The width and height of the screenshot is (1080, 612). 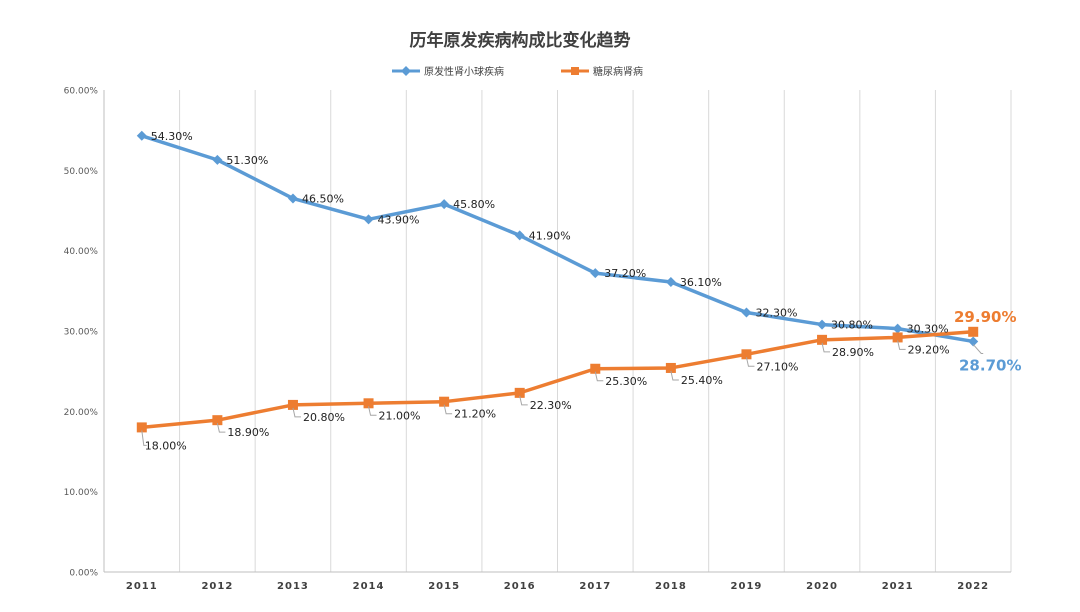 I want to click on x-tick-label: 2017, so click(x=595, y=586).